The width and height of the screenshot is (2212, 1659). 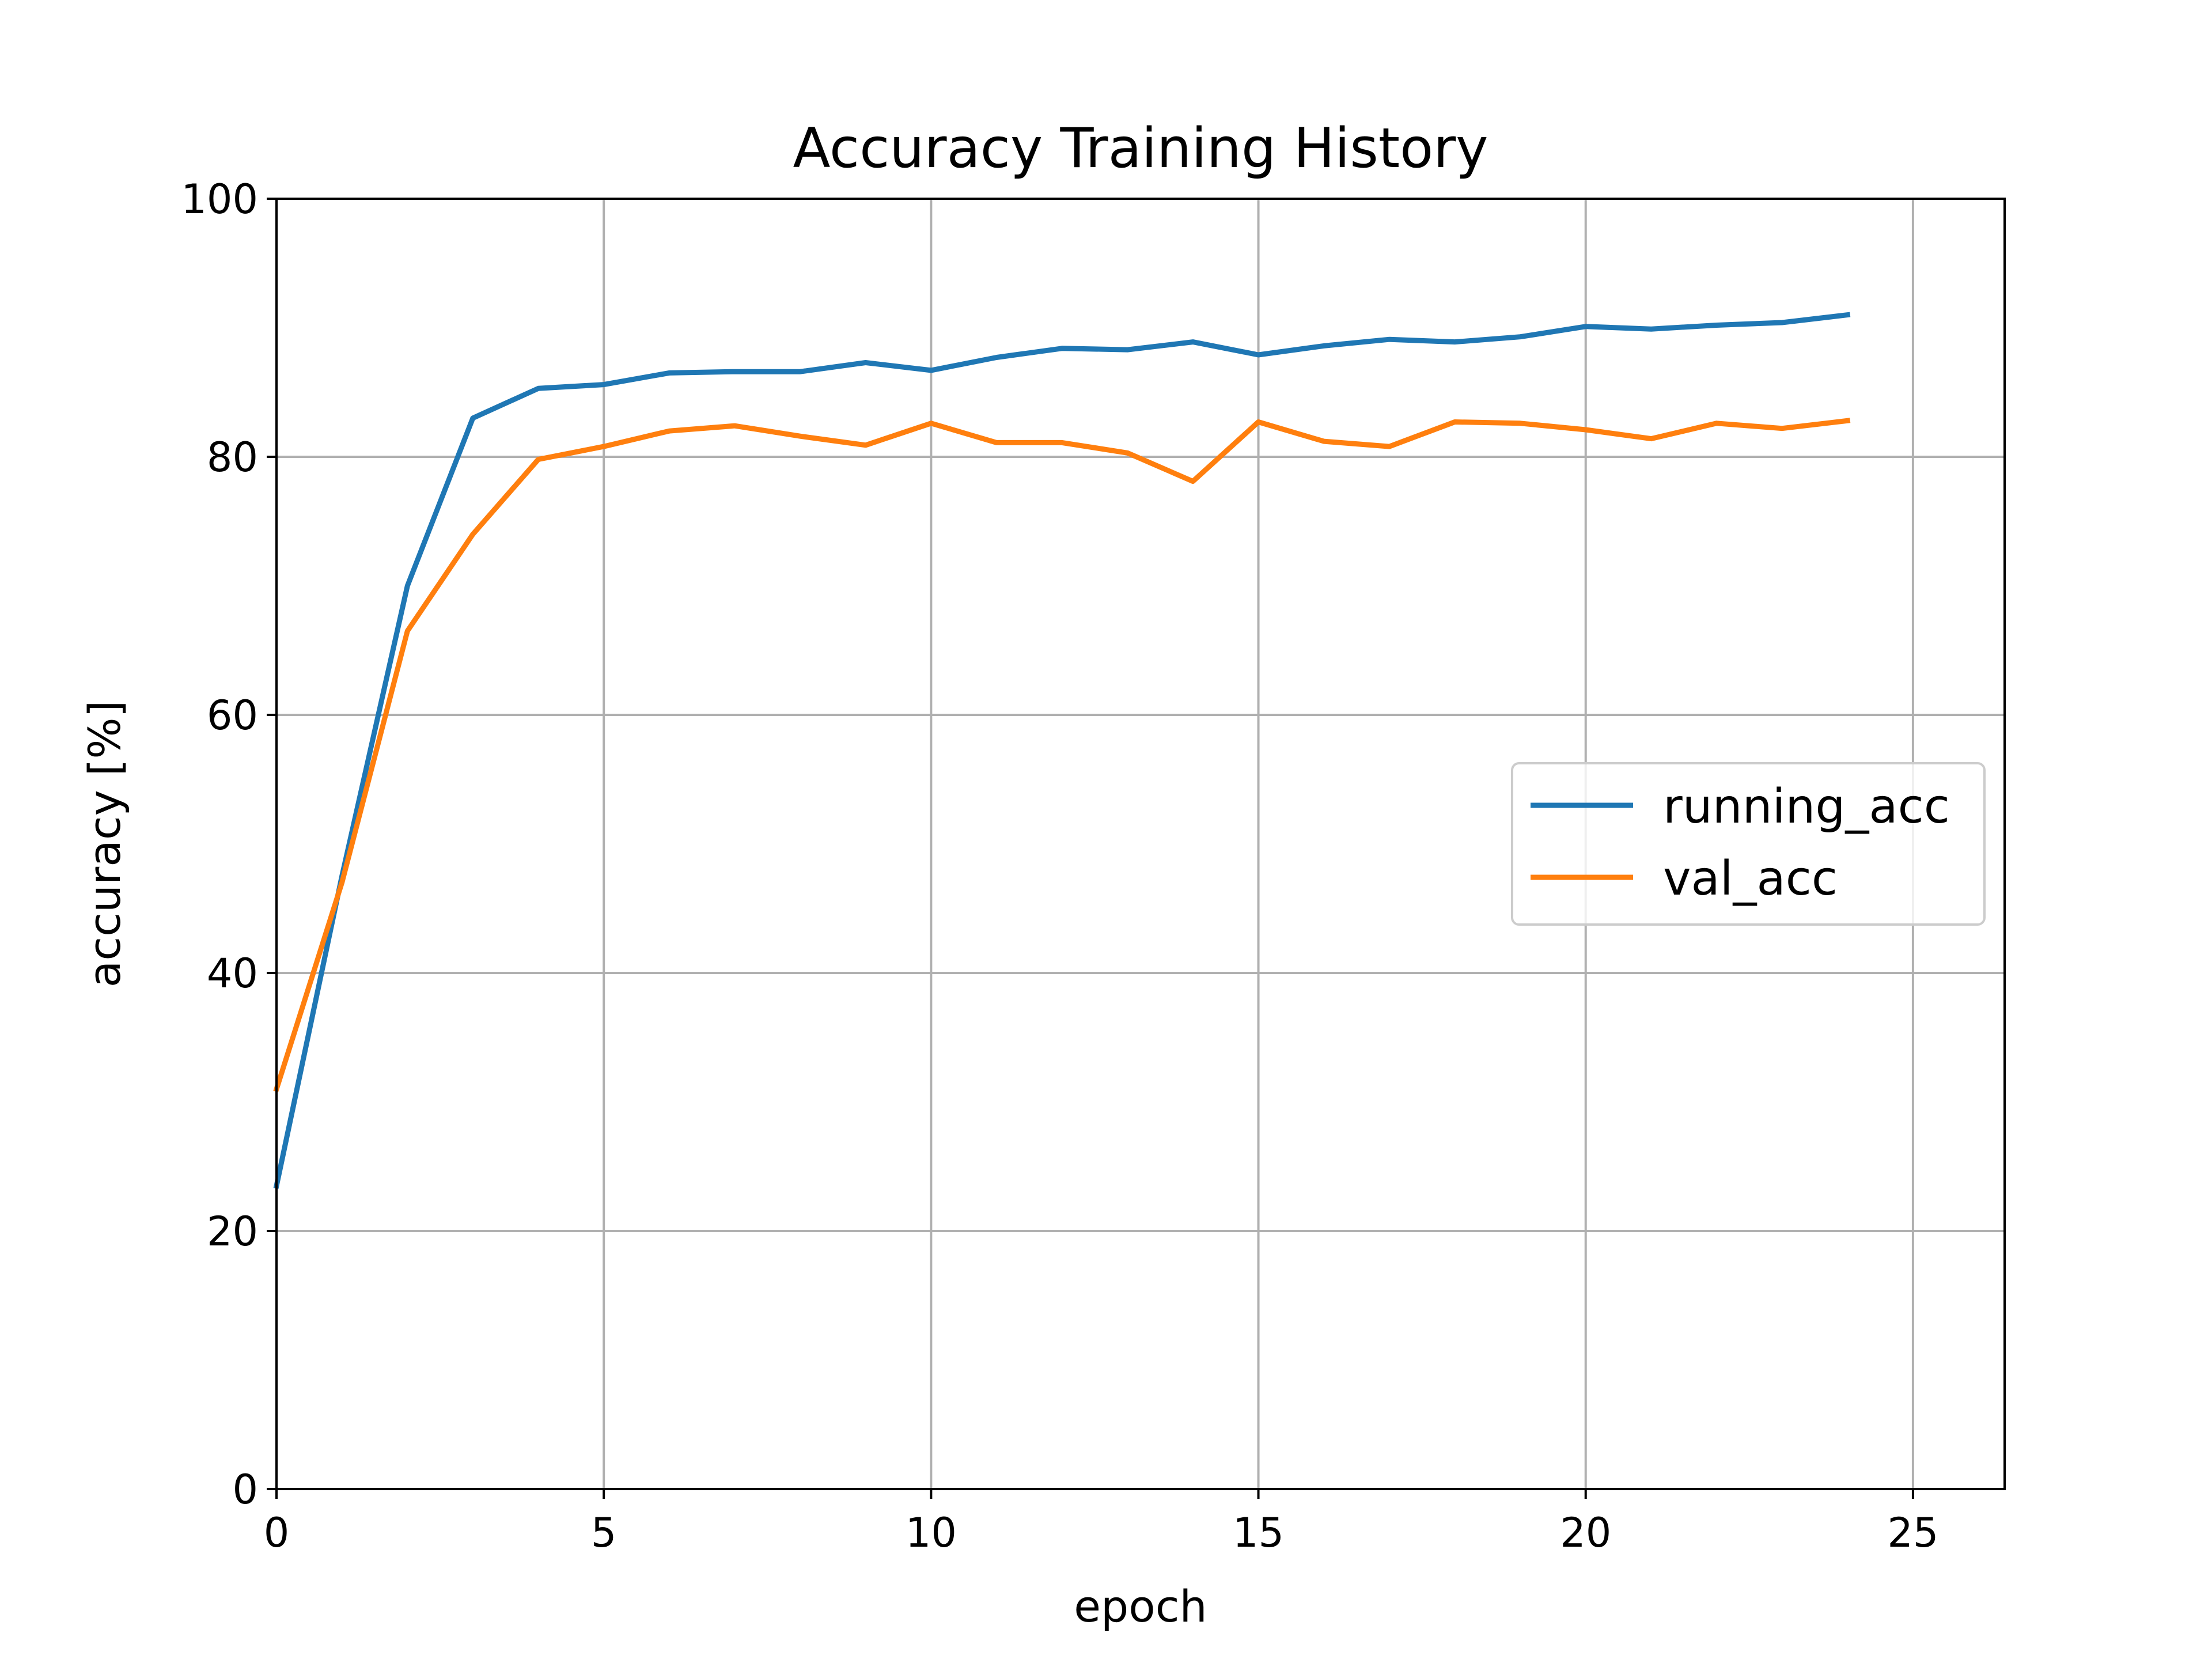 I want to click on y-tick-label: 80, so click(x=232, y=457).